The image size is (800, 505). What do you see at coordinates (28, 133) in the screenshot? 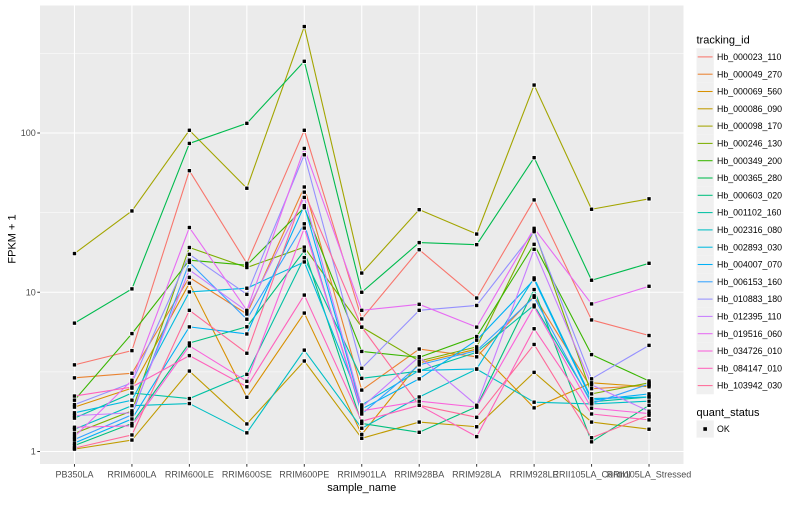
I see `svg-text: 100` at bounding box center [28, 133].